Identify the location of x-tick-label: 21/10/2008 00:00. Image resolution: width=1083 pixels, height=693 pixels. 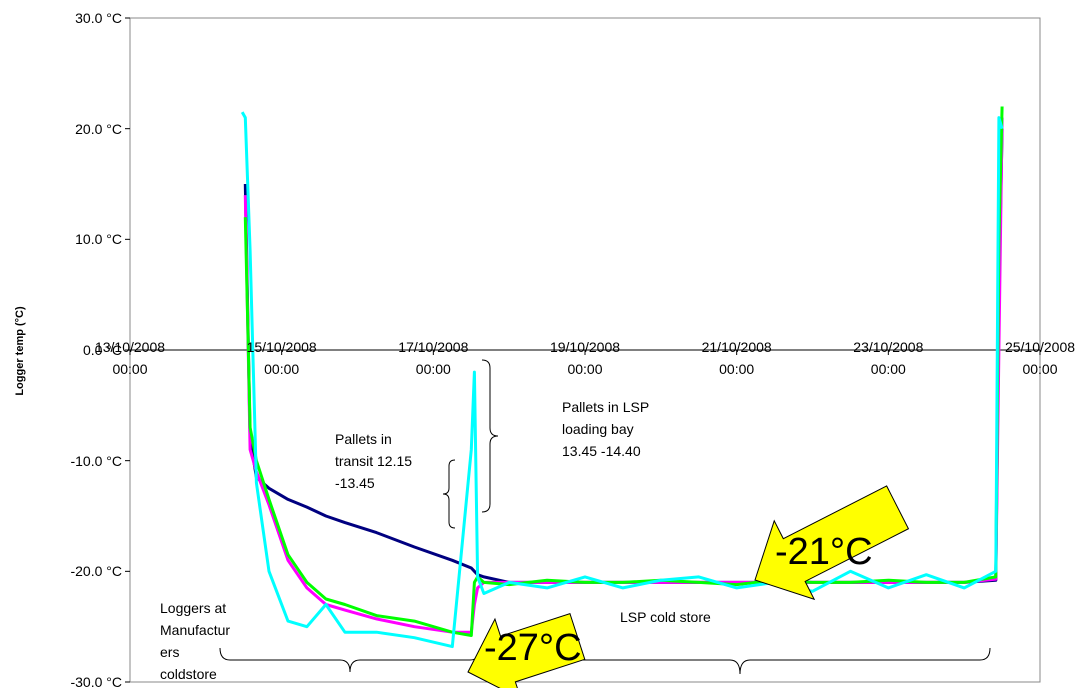
(736, 358).